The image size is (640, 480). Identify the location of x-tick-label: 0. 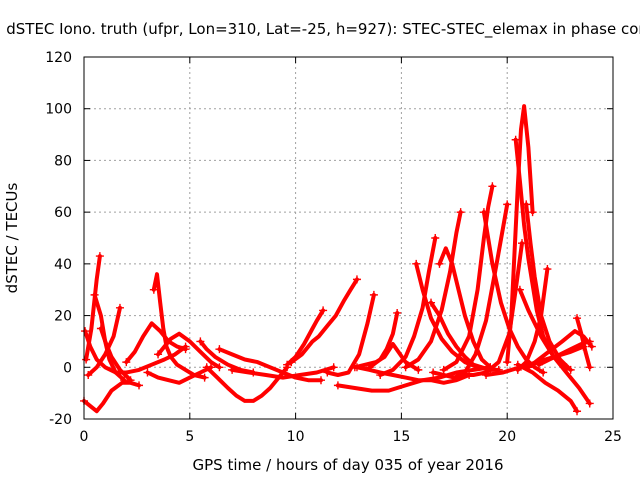
(84, 437).